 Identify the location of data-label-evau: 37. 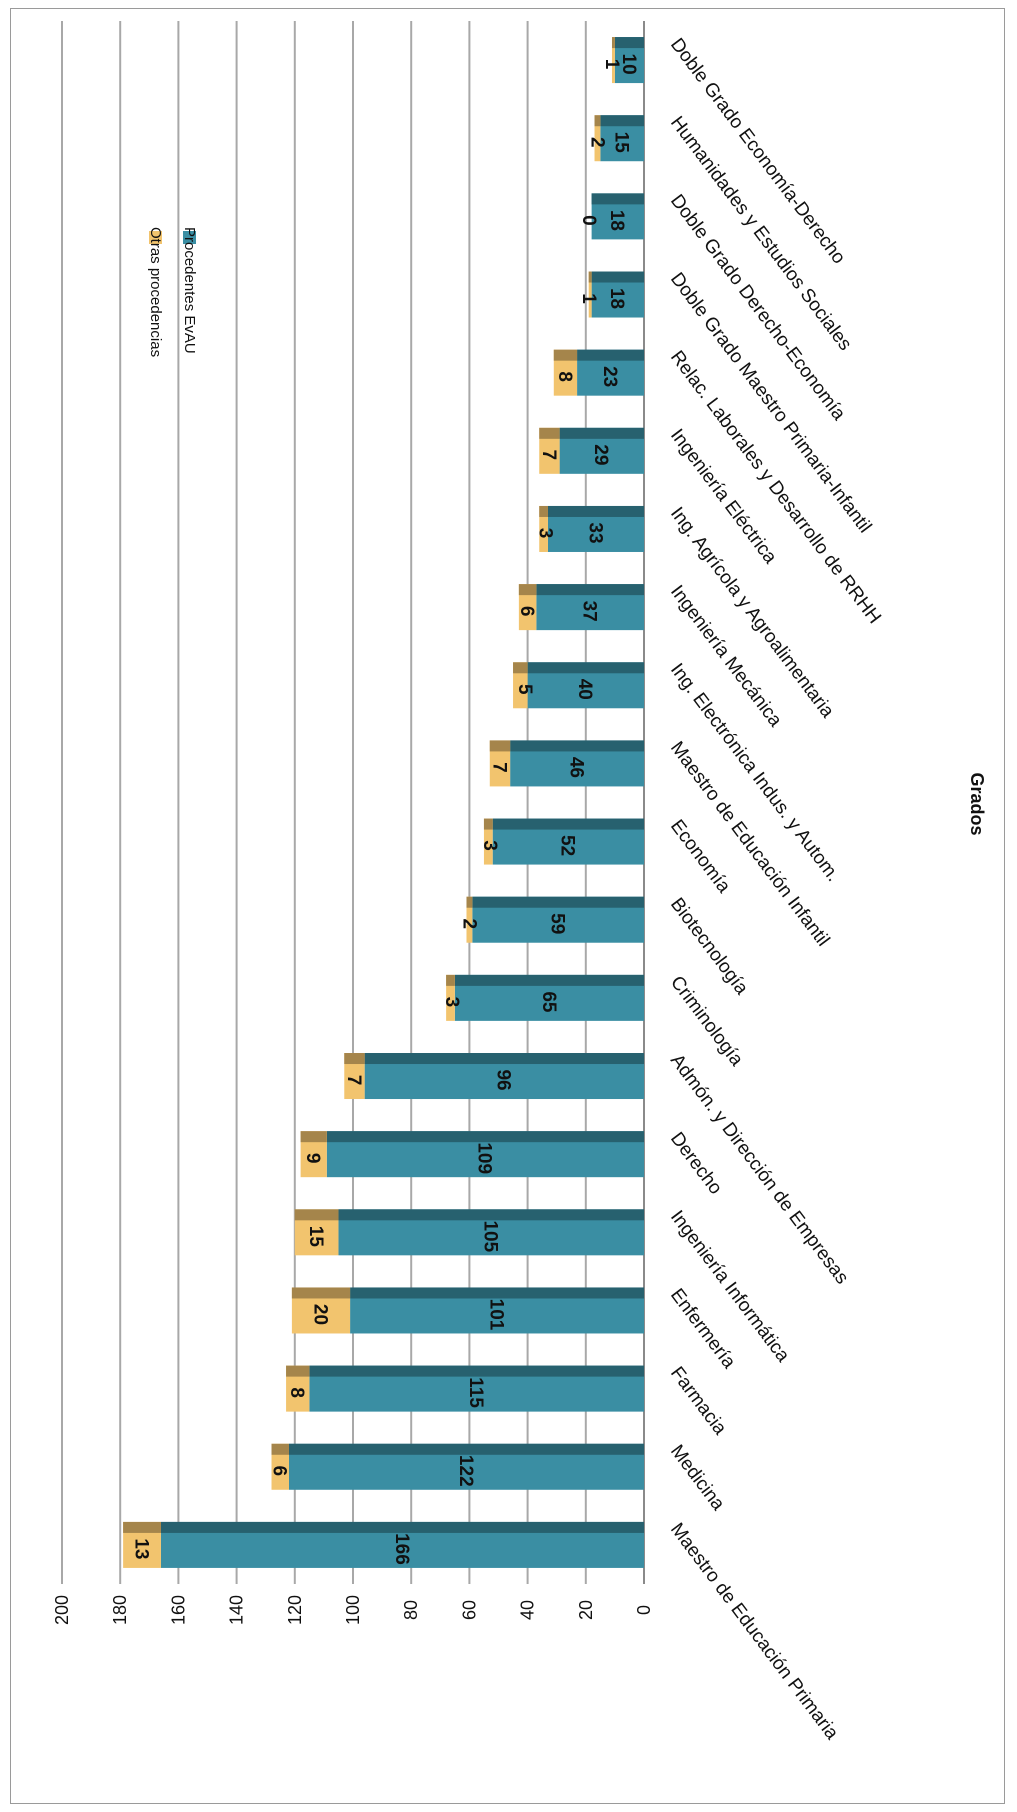
(589, 611).